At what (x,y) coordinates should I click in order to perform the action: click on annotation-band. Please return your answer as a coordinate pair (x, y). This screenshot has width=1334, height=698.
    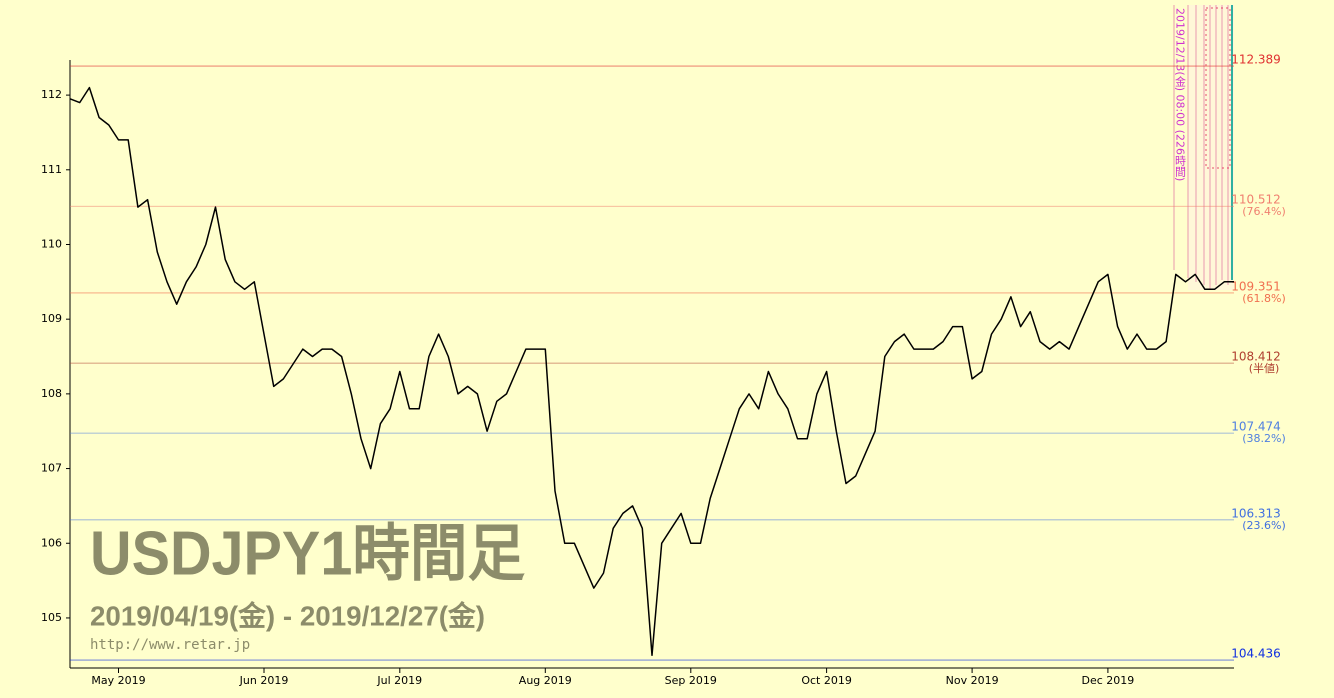
    Looking at the image, I should click on (1211, 147).